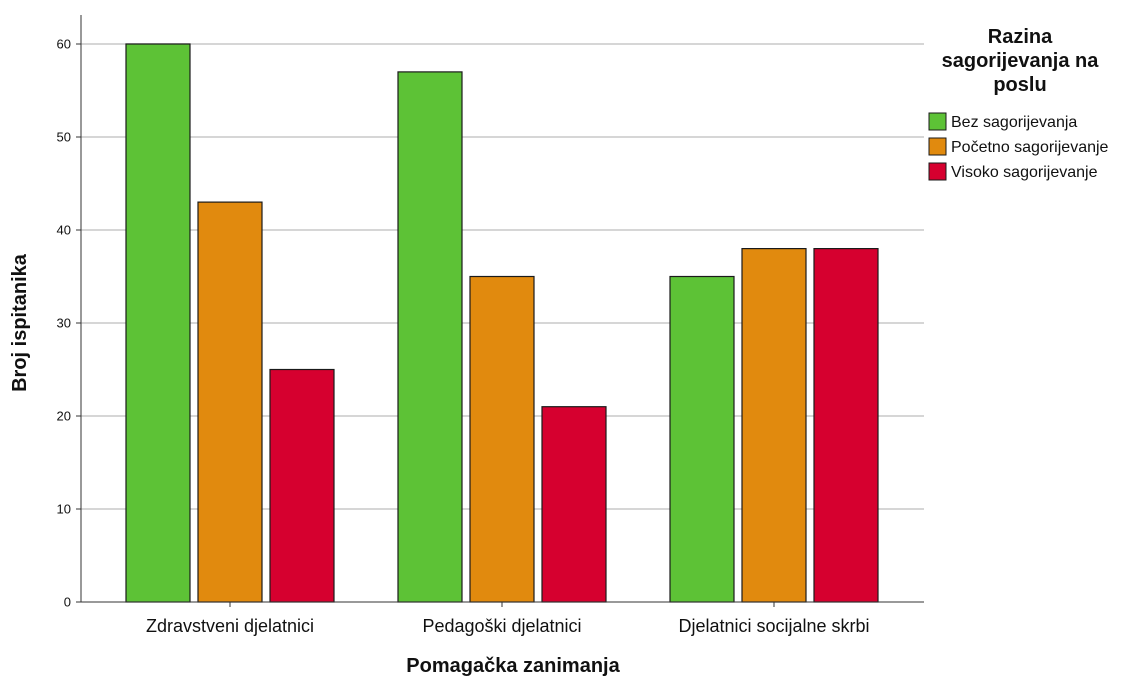 This screenshot has width=1139, height=684. Describe the element at coordinates (773, 626) in the screenshot. I see `x-category-label: Djelatnici socijalne skrbi` at that location.